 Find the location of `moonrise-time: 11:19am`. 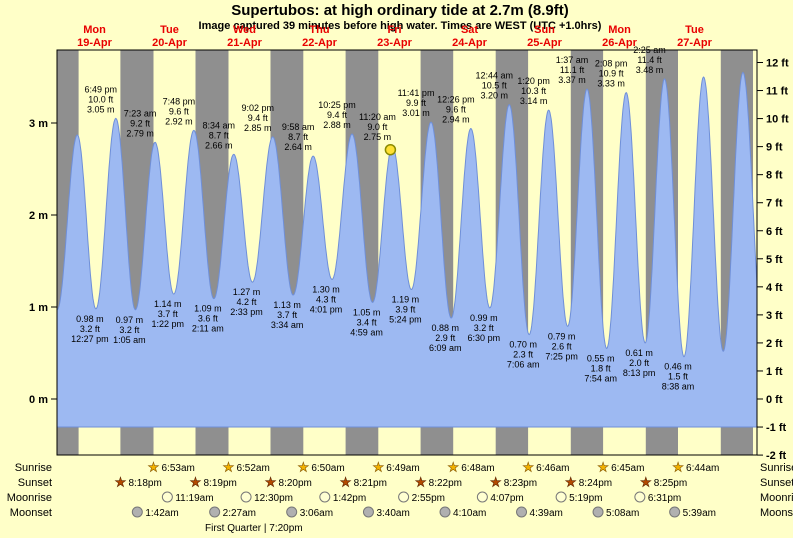

moonrise-time: 11:19am is located at coordinates (194, 498).